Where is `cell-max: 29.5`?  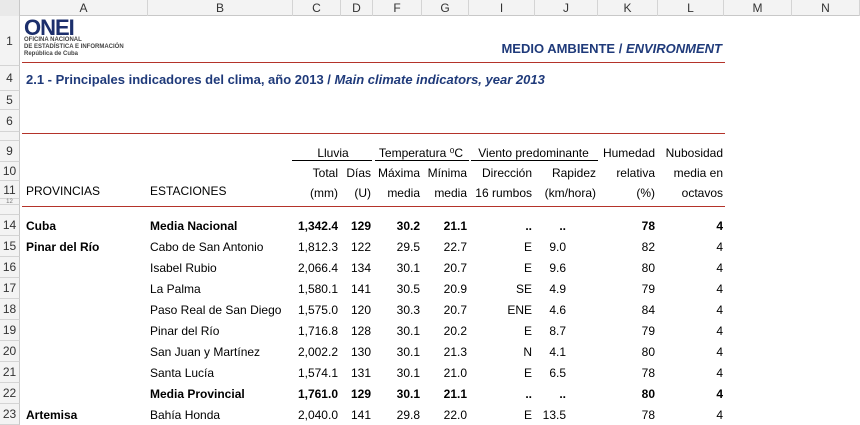
cell-max: 29.5 is located at coordinates (408, 247).